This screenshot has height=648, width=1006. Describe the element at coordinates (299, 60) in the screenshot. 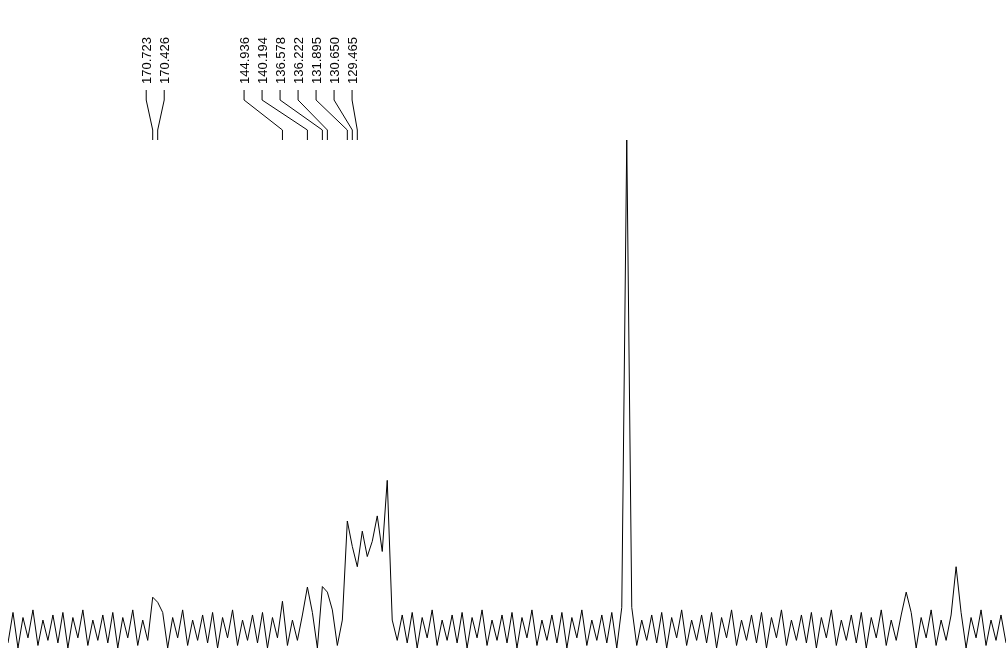

I see `text: 136.222` at that location.